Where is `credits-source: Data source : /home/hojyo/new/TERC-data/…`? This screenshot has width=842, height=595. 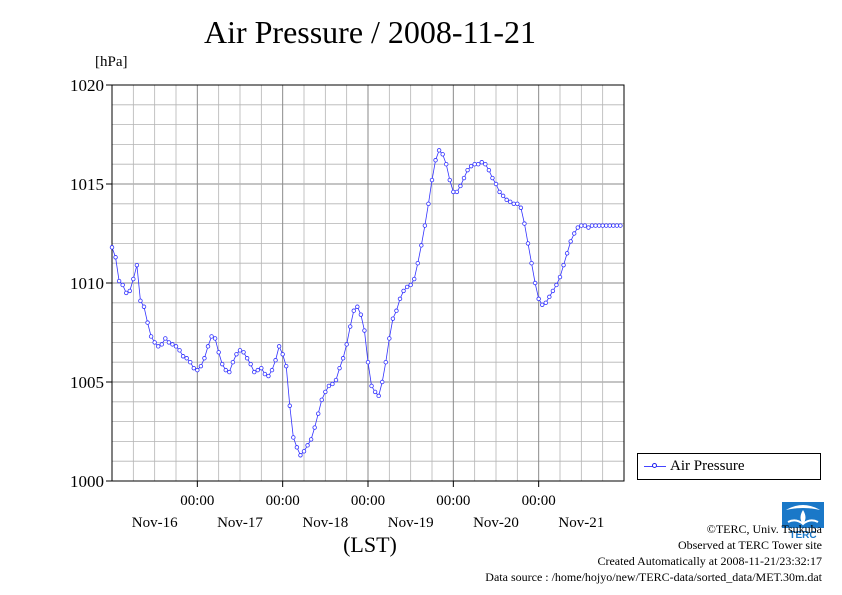
credits-source: Data source : /home/hojyo/new/TERC-data/… is located at coordinates (653, 577).